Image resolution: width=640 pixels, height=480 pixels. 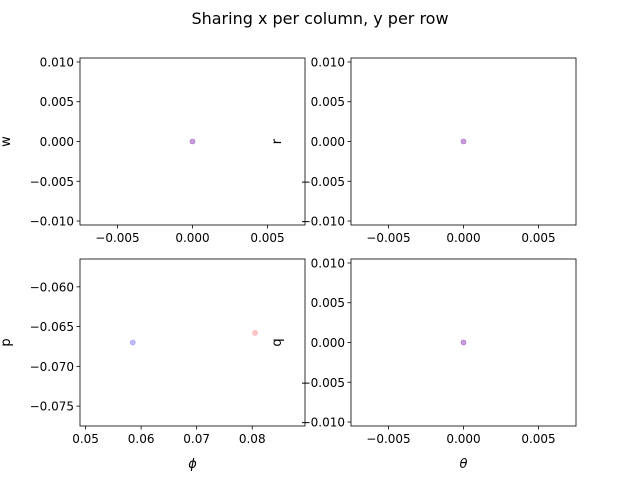 I want to click on y-tick-label: −0.060, so click(x=52, y=287).